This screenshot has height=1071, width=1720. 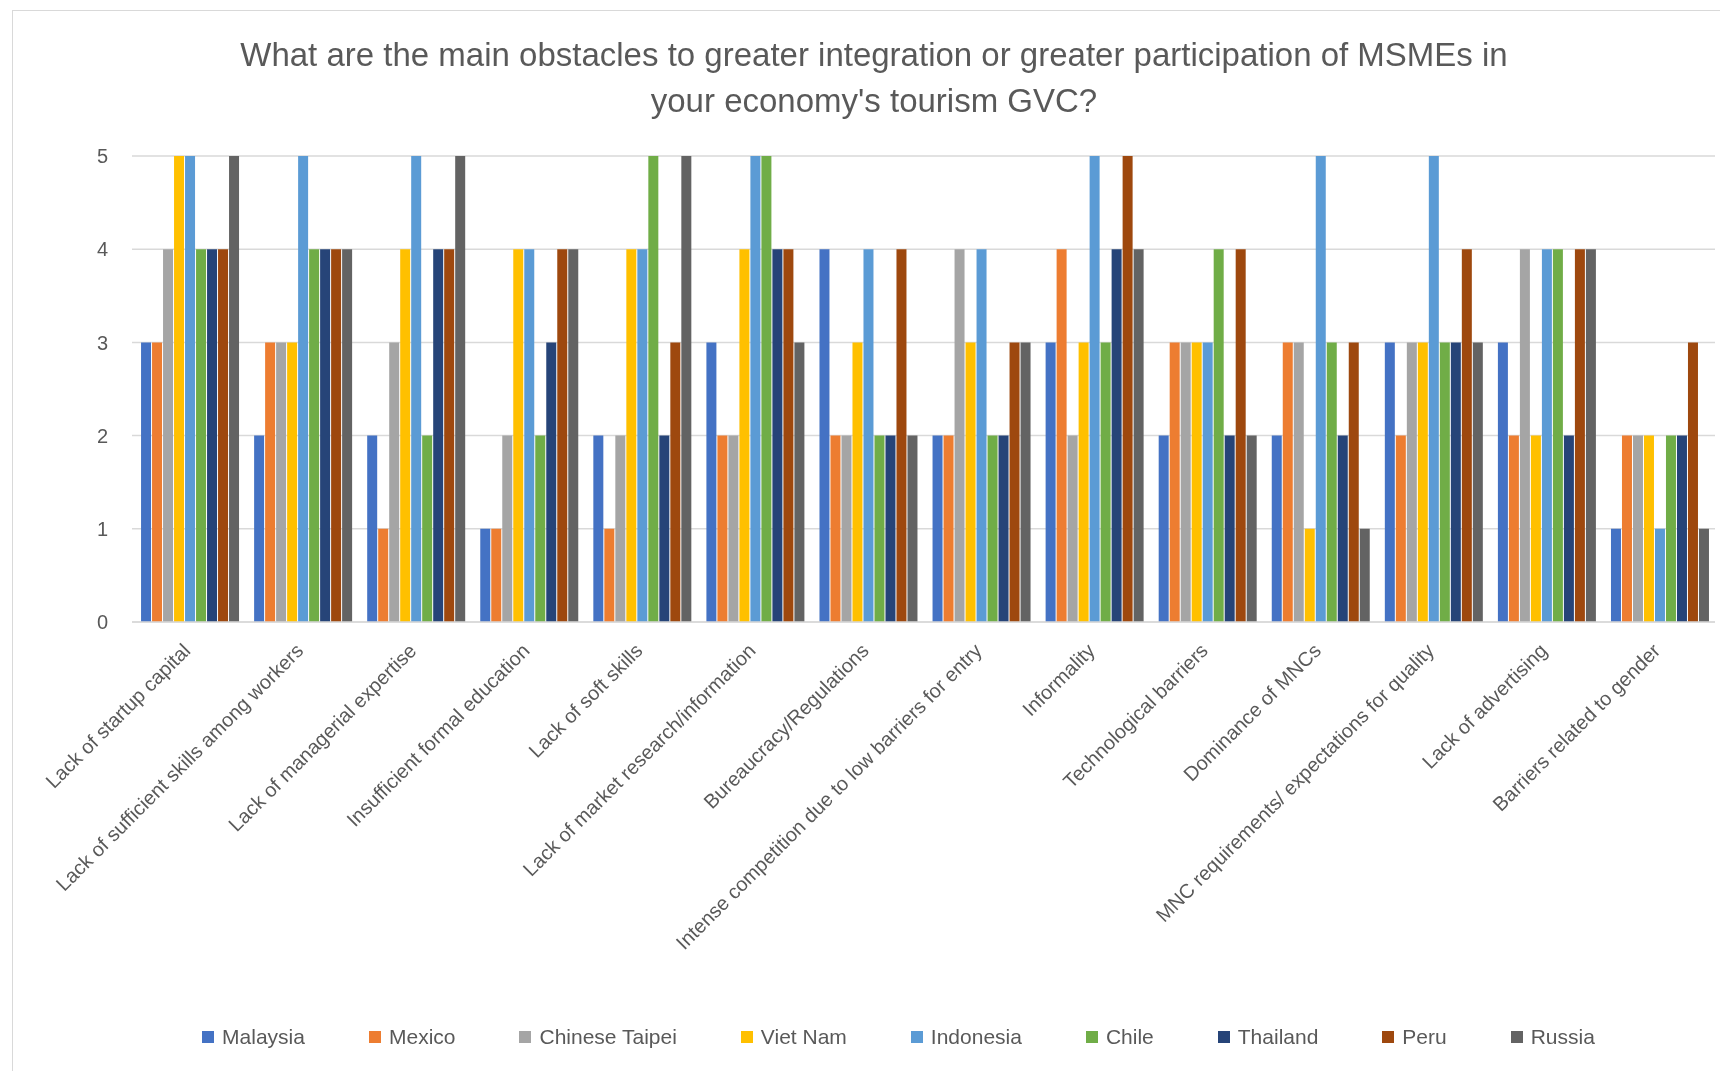 What do you see at coordinates (874, 78) in the screenshot?
I see `chart-title: What are the main obstacles to greater integration or greater participation of MSMEs in your economy's tourism GVC?` at bounding box center [874, 78].